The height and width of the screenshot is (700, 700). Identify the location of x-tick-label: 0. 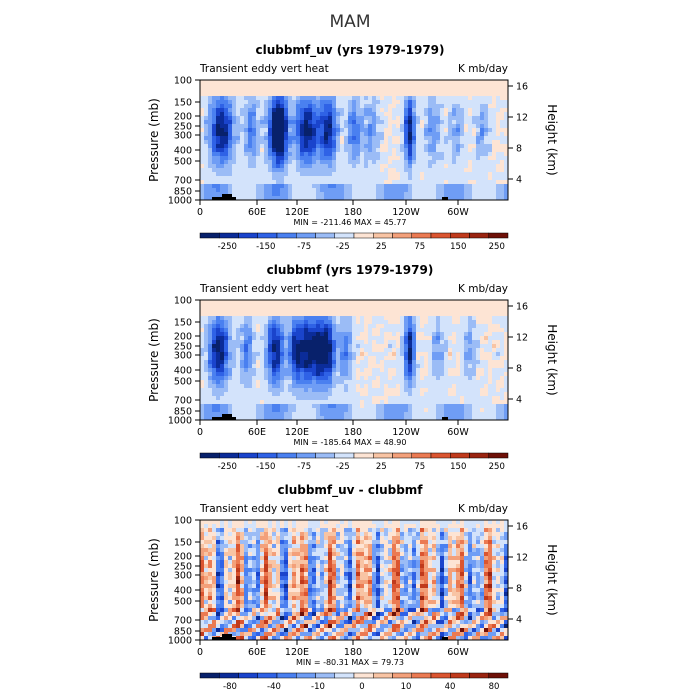
(200, 432).